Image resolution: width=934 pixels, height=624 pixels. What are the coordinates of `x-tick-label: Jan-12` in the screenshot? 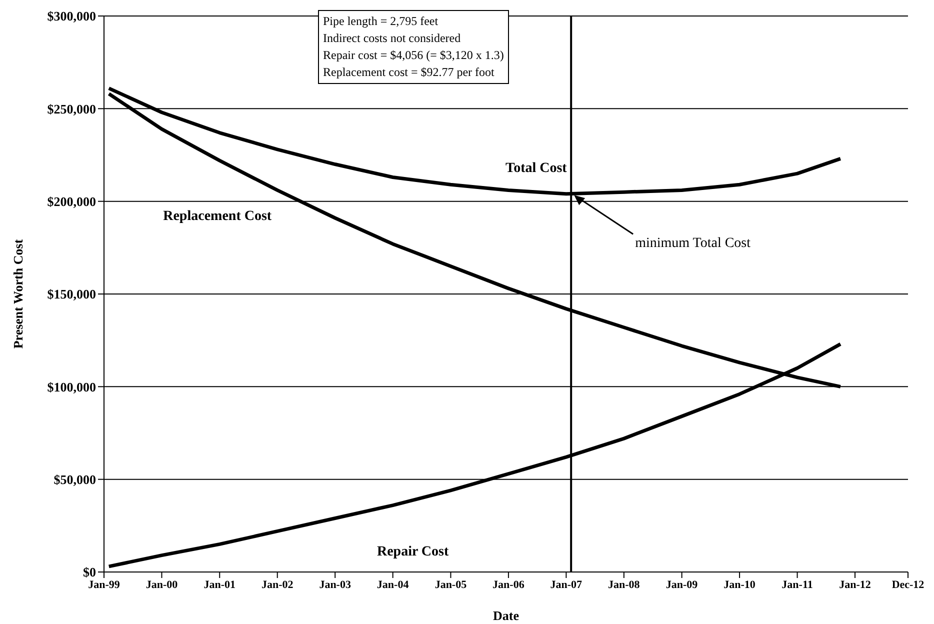 It's located at (855, 584).